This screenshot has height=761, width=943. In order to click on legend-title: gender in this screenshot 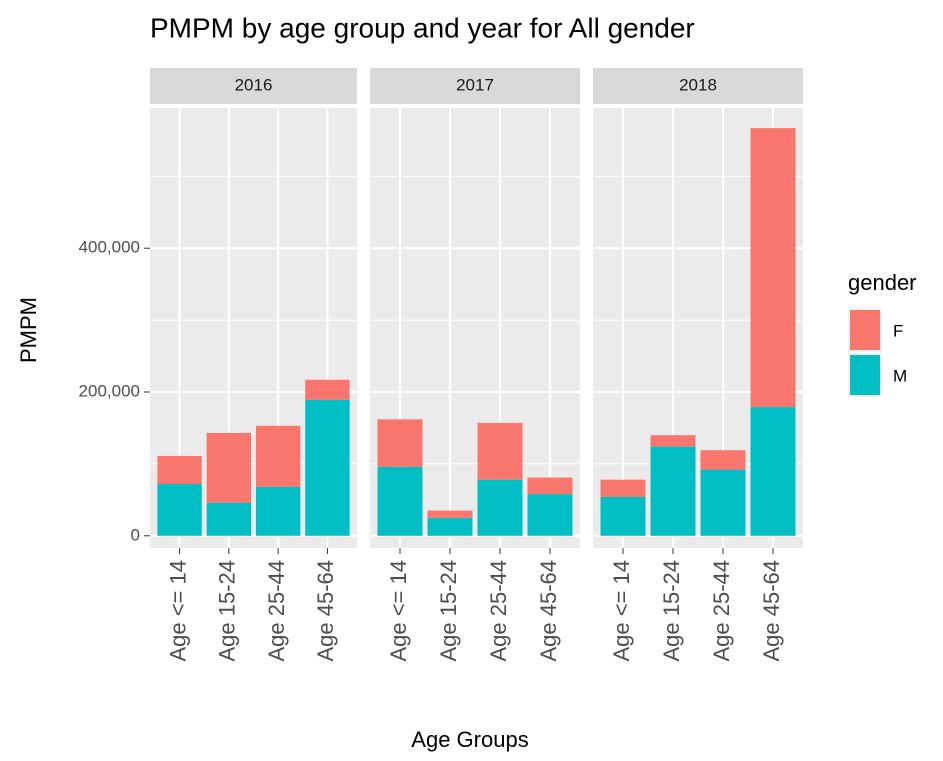, I will do `click(882, 282)`.